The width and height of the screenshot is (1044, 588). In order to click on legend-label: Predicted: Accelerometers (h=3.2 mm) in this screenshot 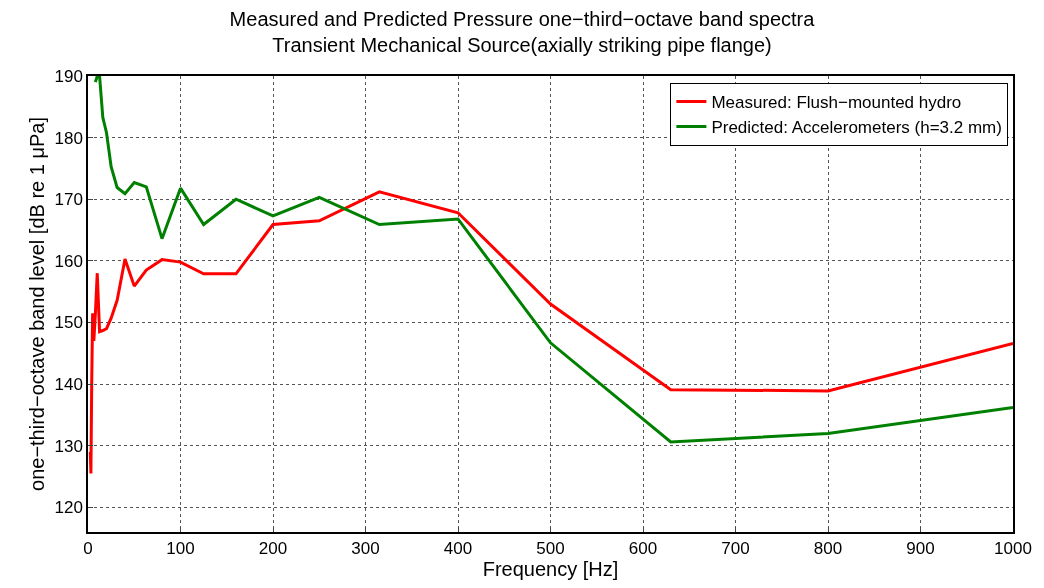, I will do `click(856, 128)`.